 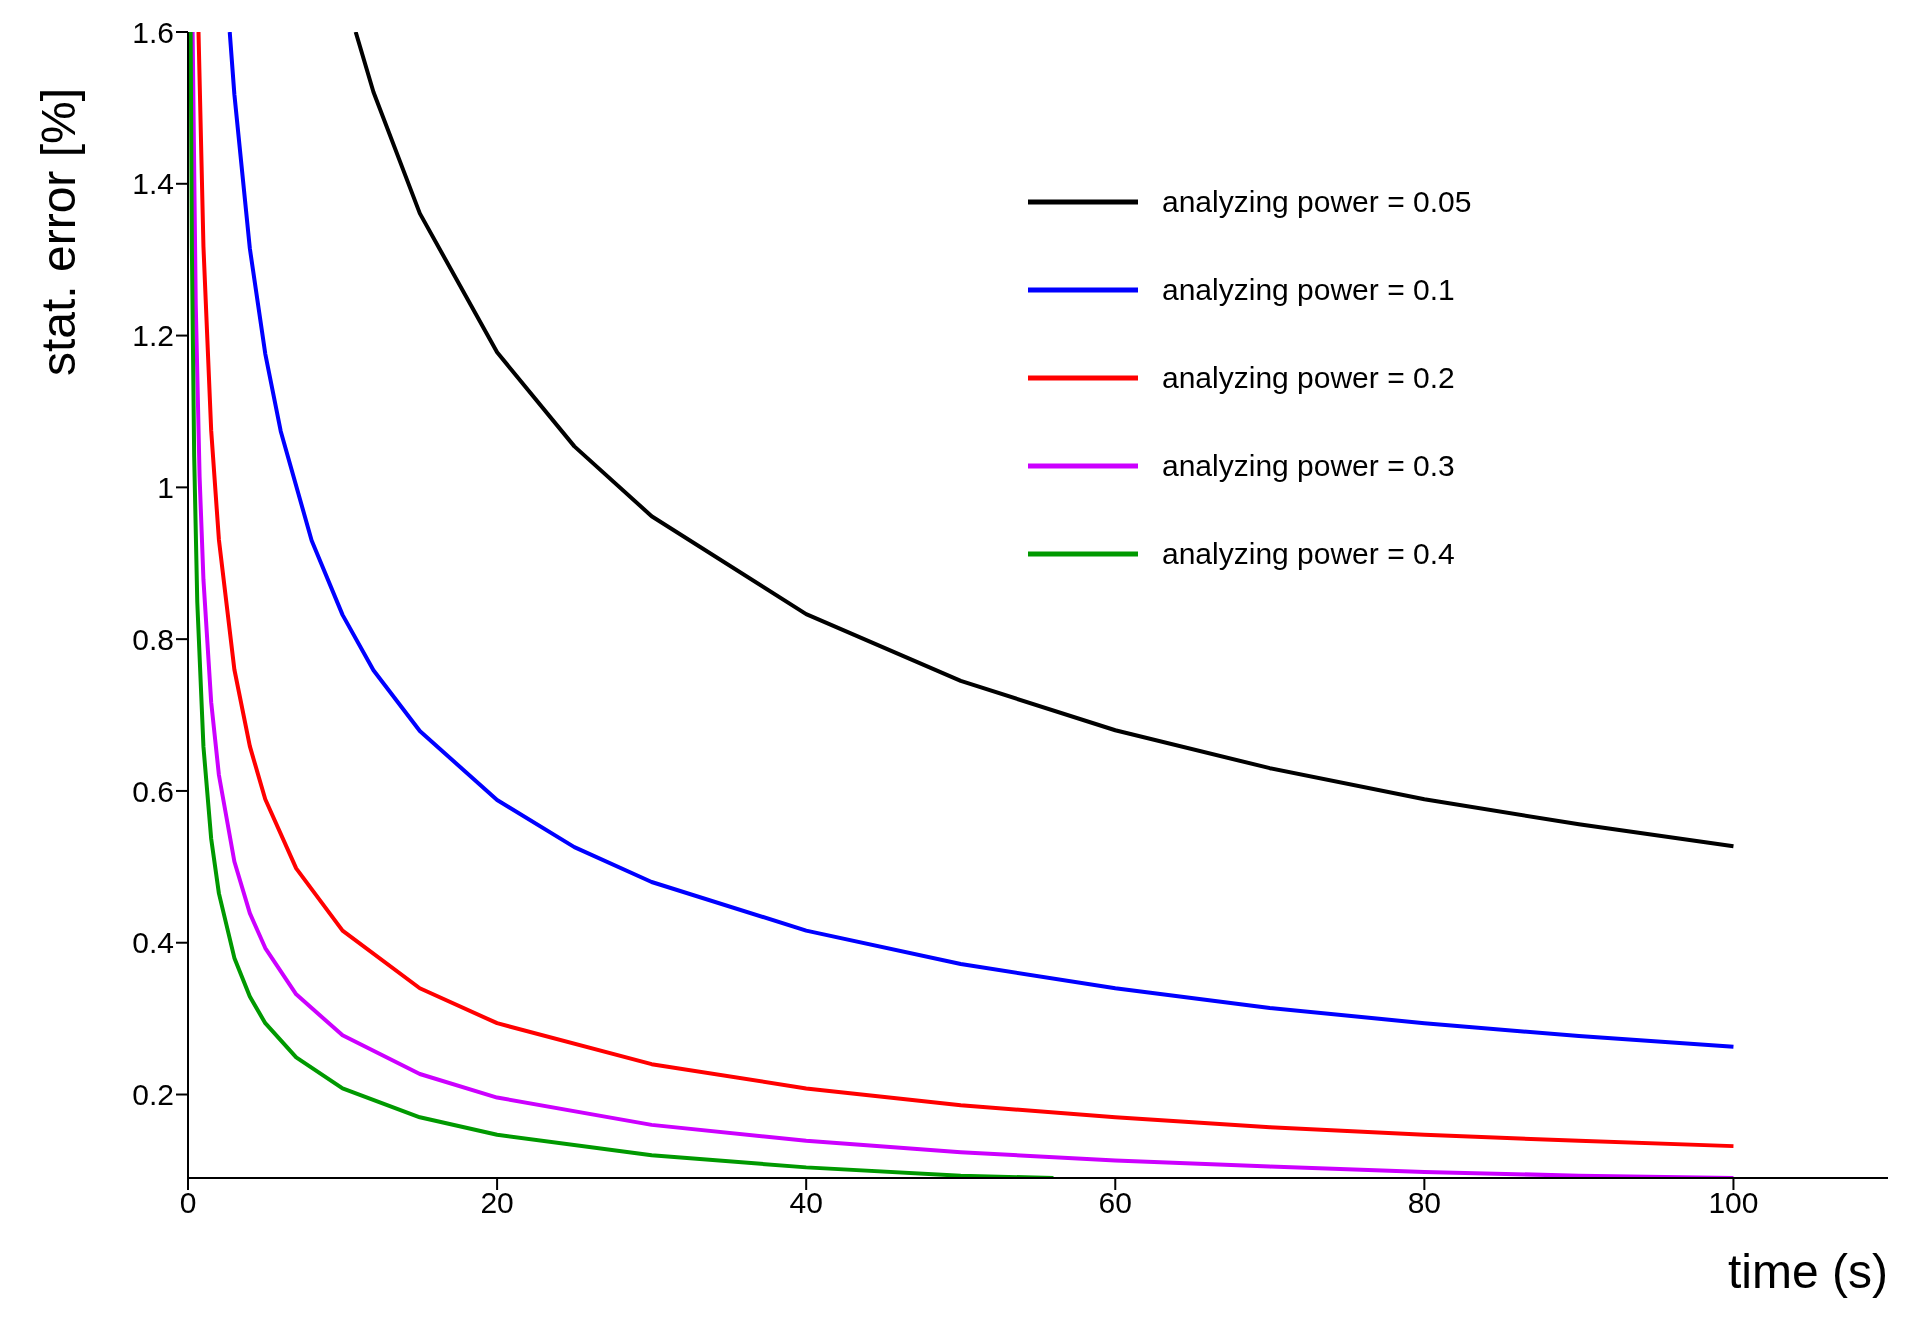 What do you see at coordinates (497, 1203) in the screenshot?
I see `x-tick-label: 20` at bounding box center [497, 1203].